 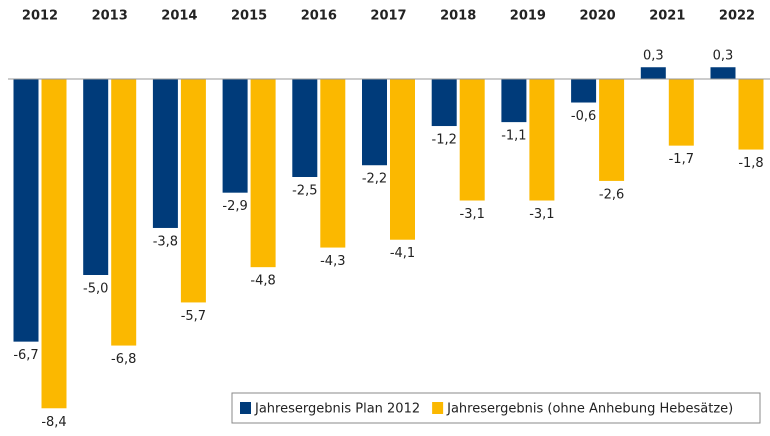 What do you see at coordinates (165, 241) in the screenshot?
I see `value-label: -3,8` at bounding box center [165, 241].